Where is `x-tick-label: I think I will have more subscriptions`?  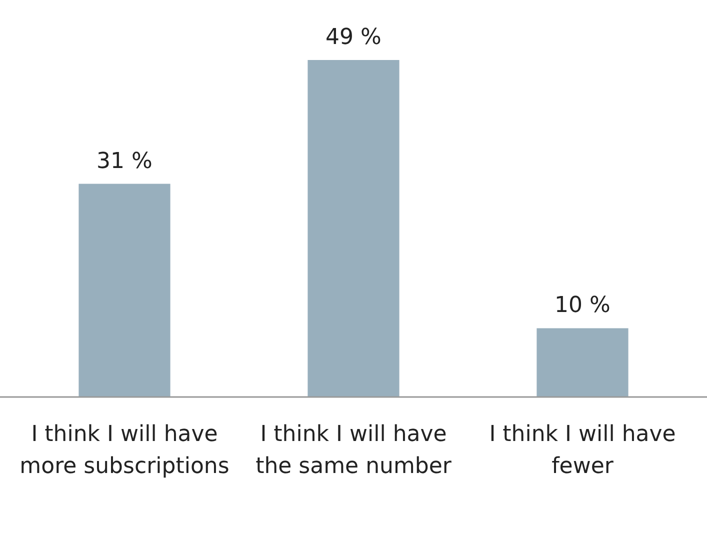
x-tick-label: I think I will have more subscriptions is located at coordinates (125, 450).